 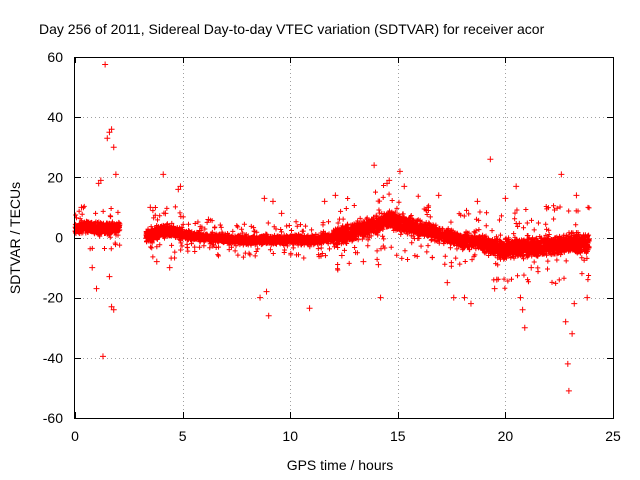 I want to click on y-tick-label: 0, so click(x=59, y=238).